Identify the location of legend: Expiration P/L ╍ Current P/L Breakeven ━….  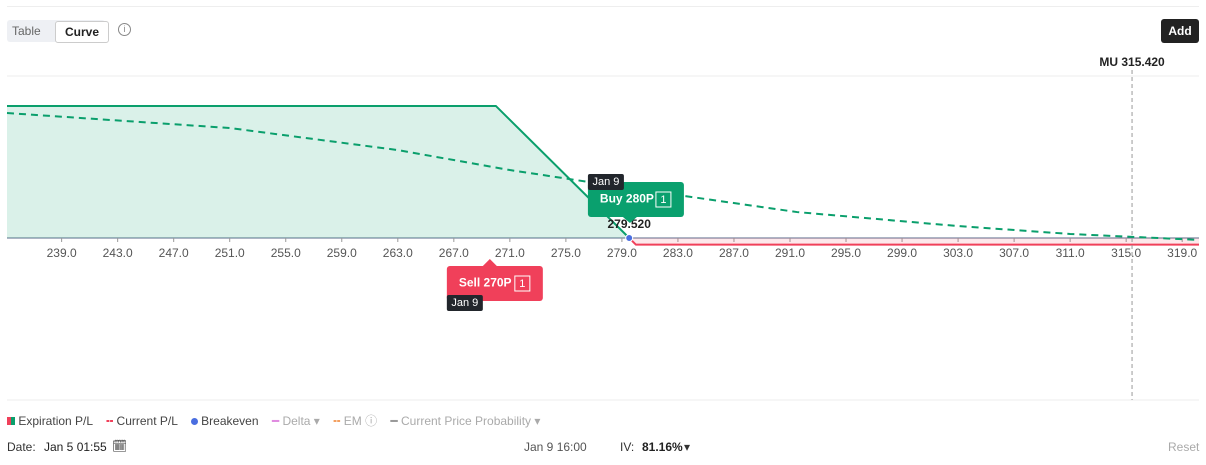
(603, 420).